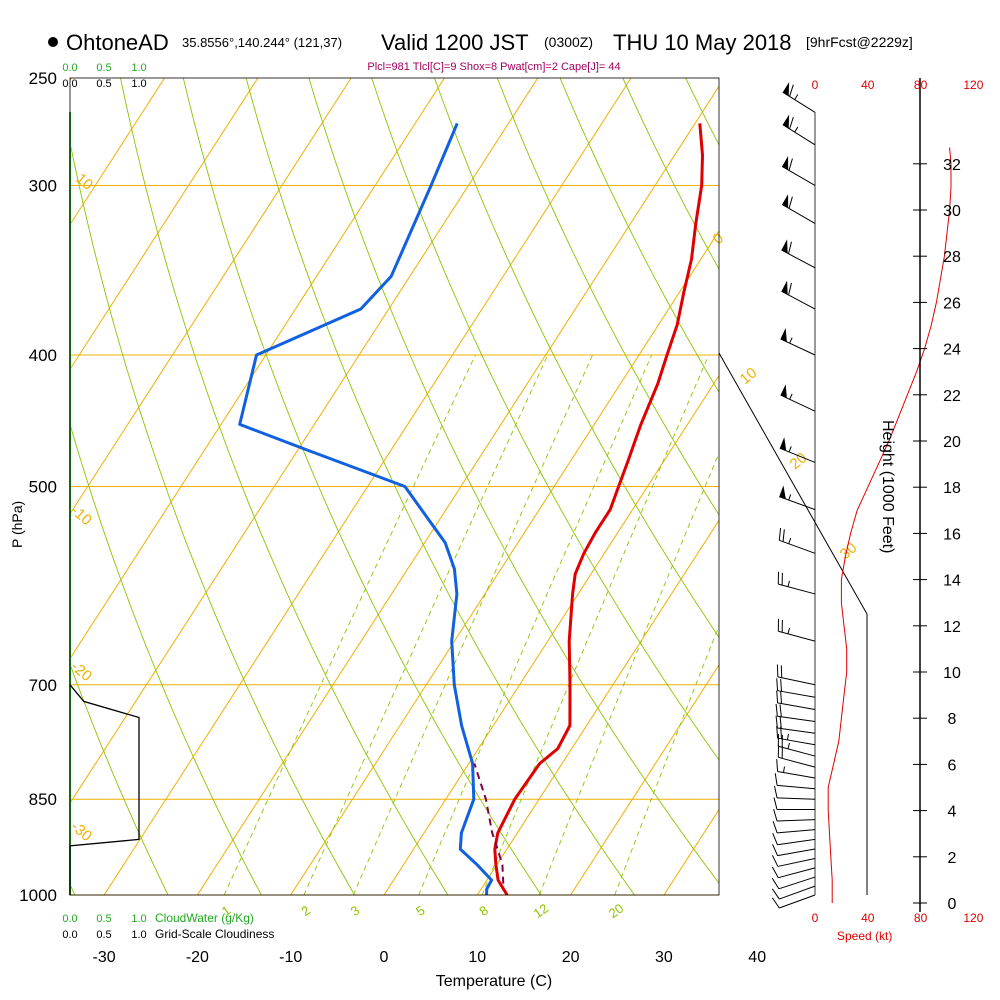 This screenshot has height=1000, width=1000. What do you see at coordinates (138, 68) in the screenshot?
I see `cloudwater-top-2: 1.0` at bounding box center [138, 68].